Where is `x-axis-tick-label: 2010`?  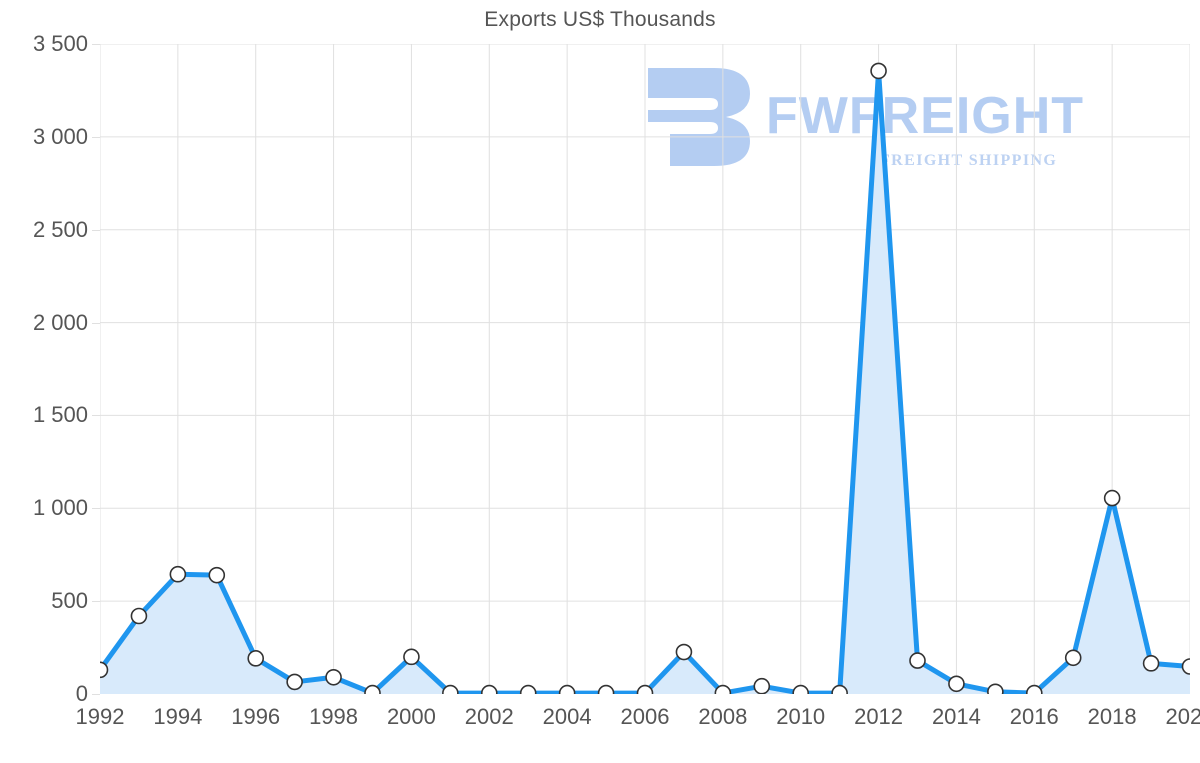
x-axis-tick-label: 2010 is located at coordinates (801, 716).